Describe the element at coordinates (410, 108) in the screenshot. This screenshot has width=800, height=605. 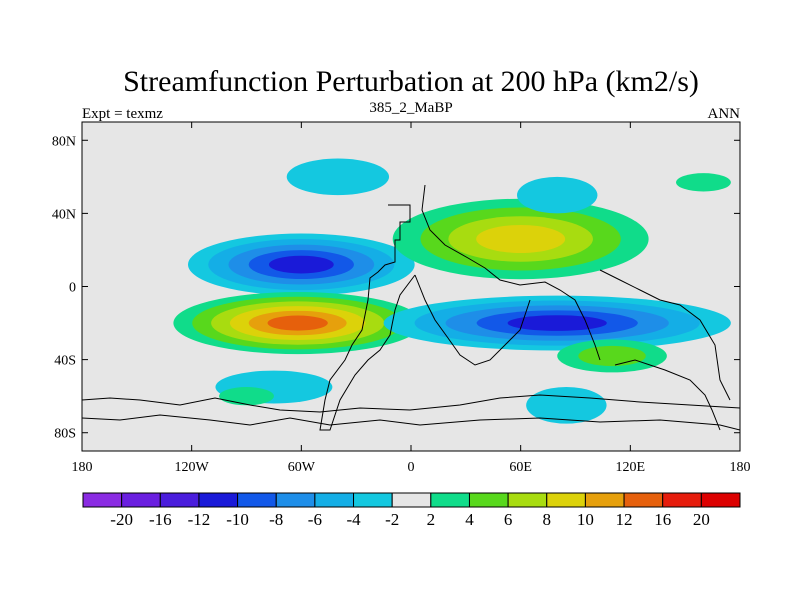
I see `center-string: 385_2_MaBP` at that location.